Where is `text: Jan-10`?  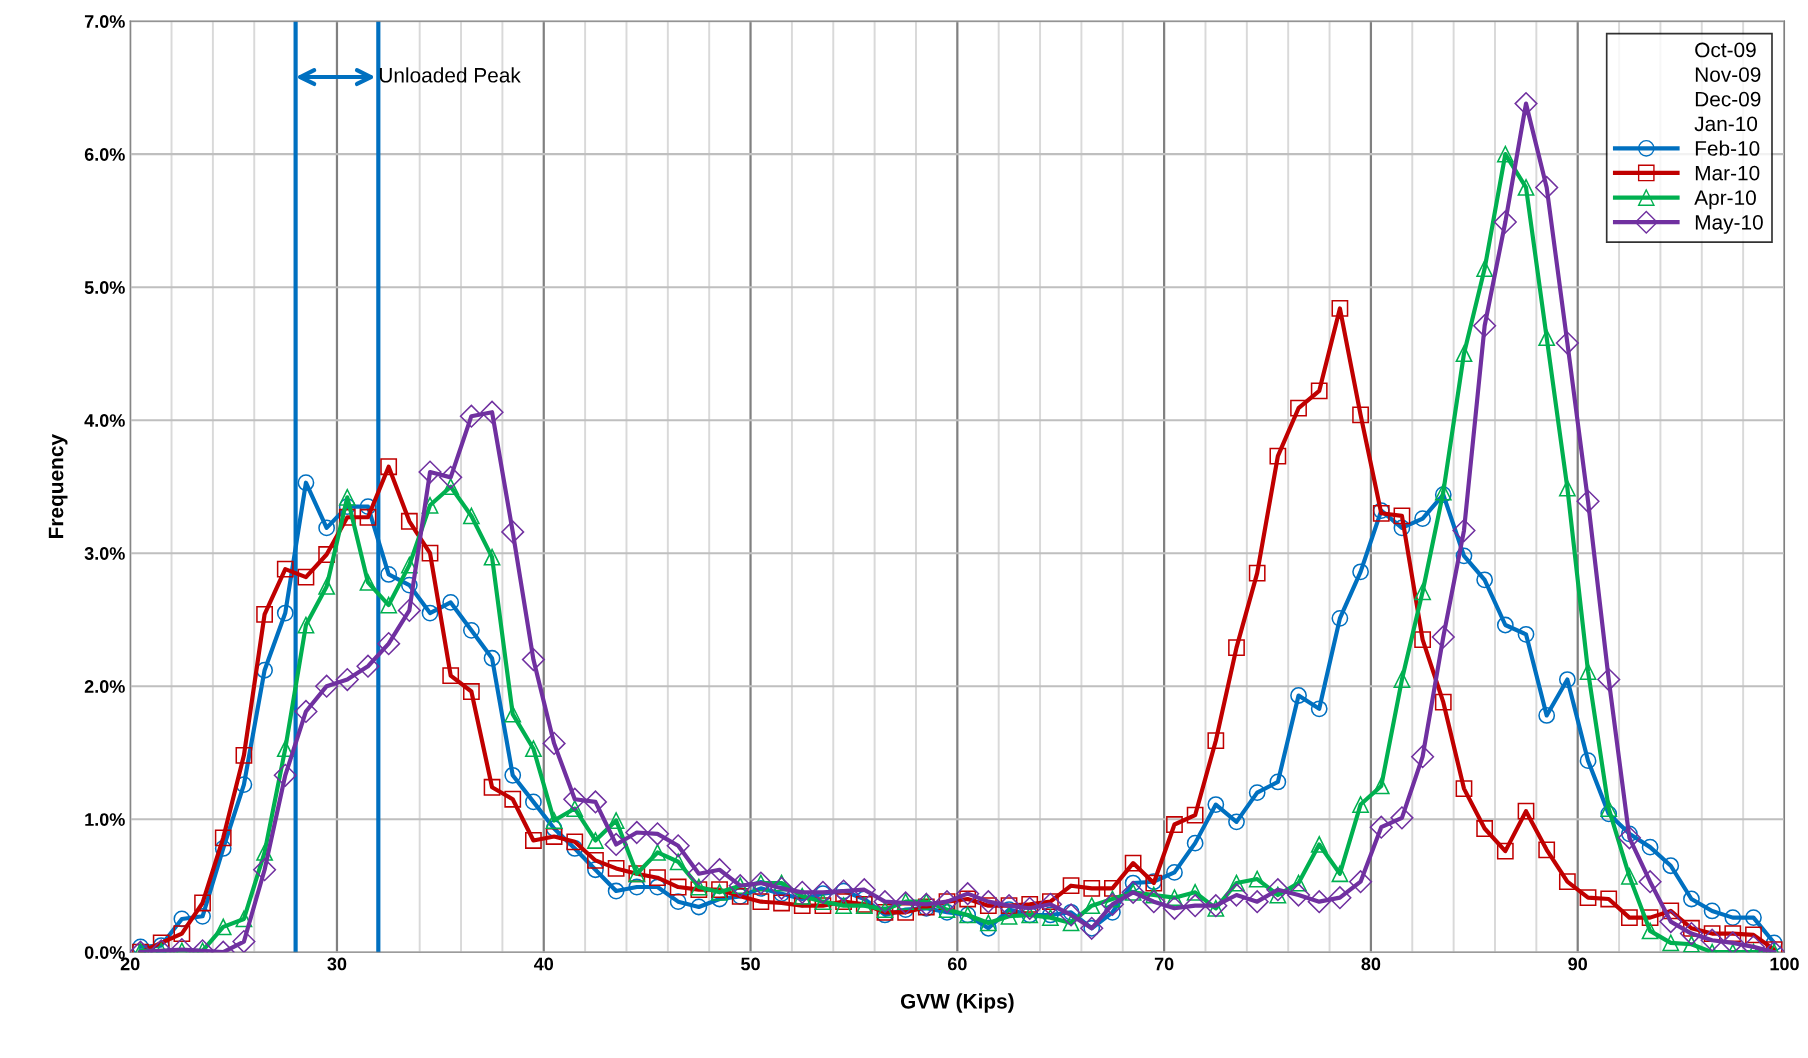
text: Jan-10 is located at coordinates (1726, 124).